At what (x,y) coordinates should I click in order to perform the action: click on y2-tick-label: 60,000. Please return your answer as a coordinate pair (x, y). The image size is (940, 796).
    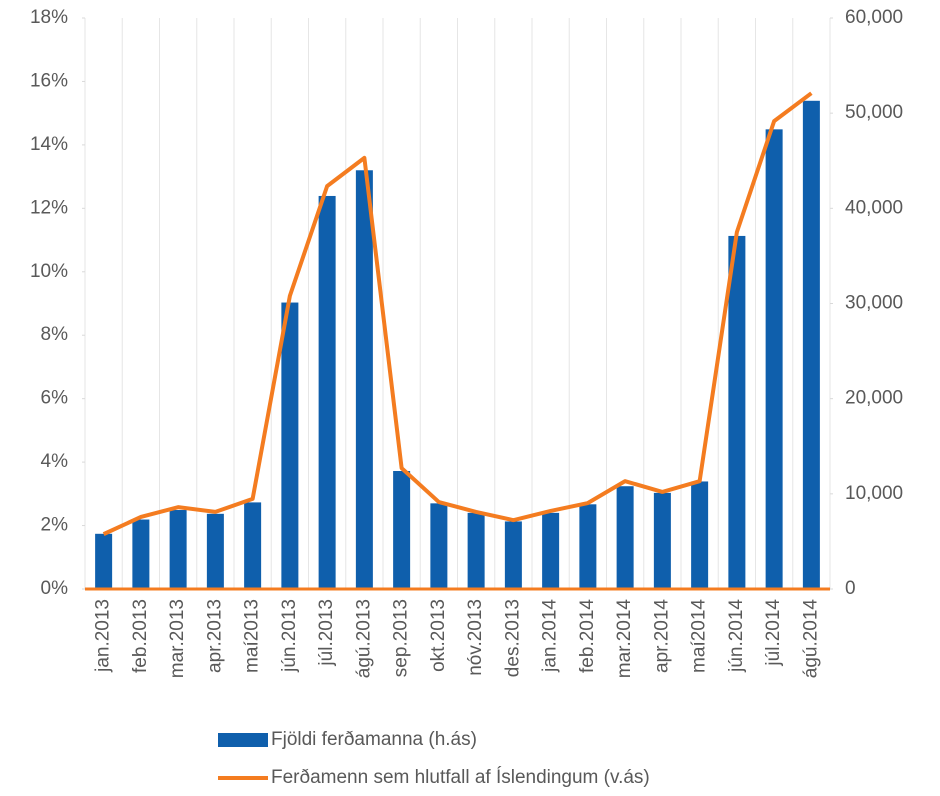
    Looking at the image, I should click on (874, 17).